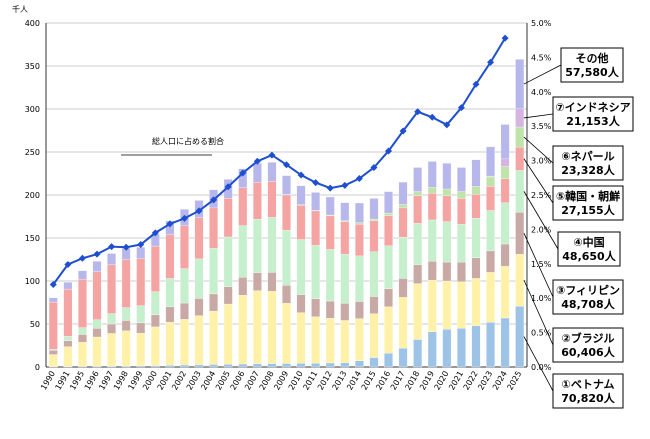  What do you see at coordinates (587, 156) in the screenshot?
I see `annotation-name: ⑥ネパール` at bounding box center [587, 156].